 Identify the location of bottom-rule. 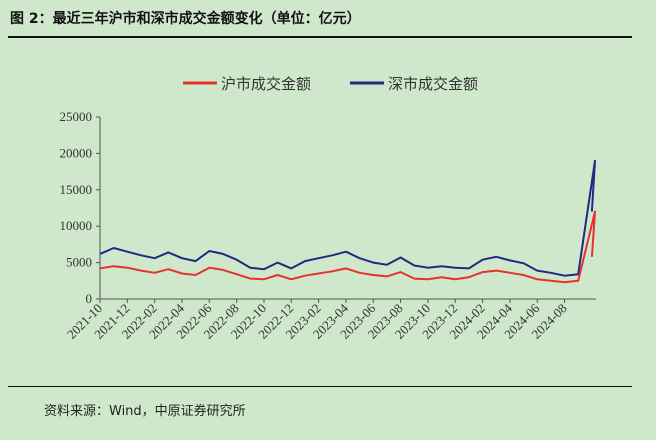
(320, 386).